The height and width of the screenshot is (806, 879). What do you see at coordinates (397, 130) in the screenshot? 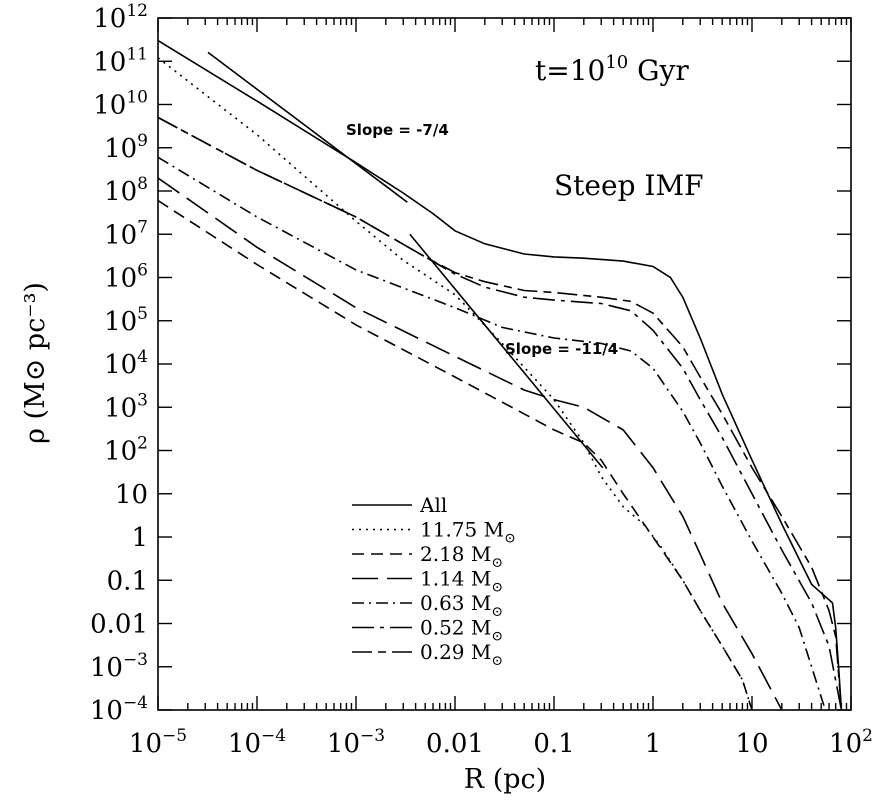
I see `slope-label-7-4: Slope = -7/4` at bounding box center [397, 130].